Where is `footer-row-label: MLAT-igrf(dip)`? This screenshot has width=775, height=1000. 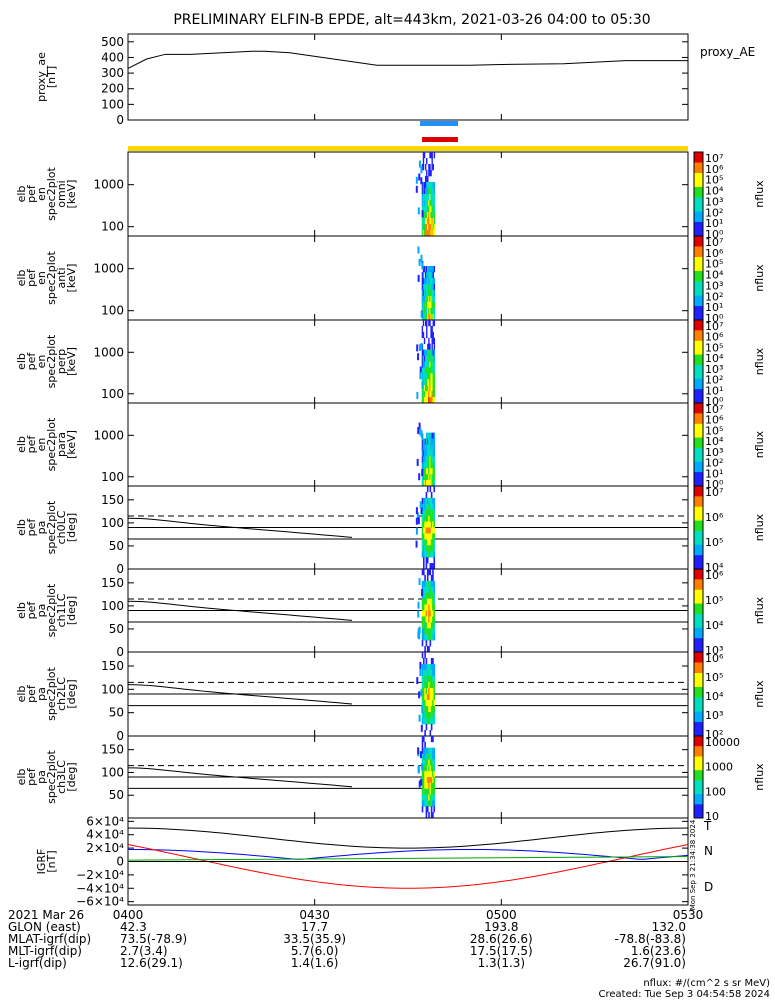 footer-row-label: MLAT-igrf(dip) is located at coordinates (49, 939).